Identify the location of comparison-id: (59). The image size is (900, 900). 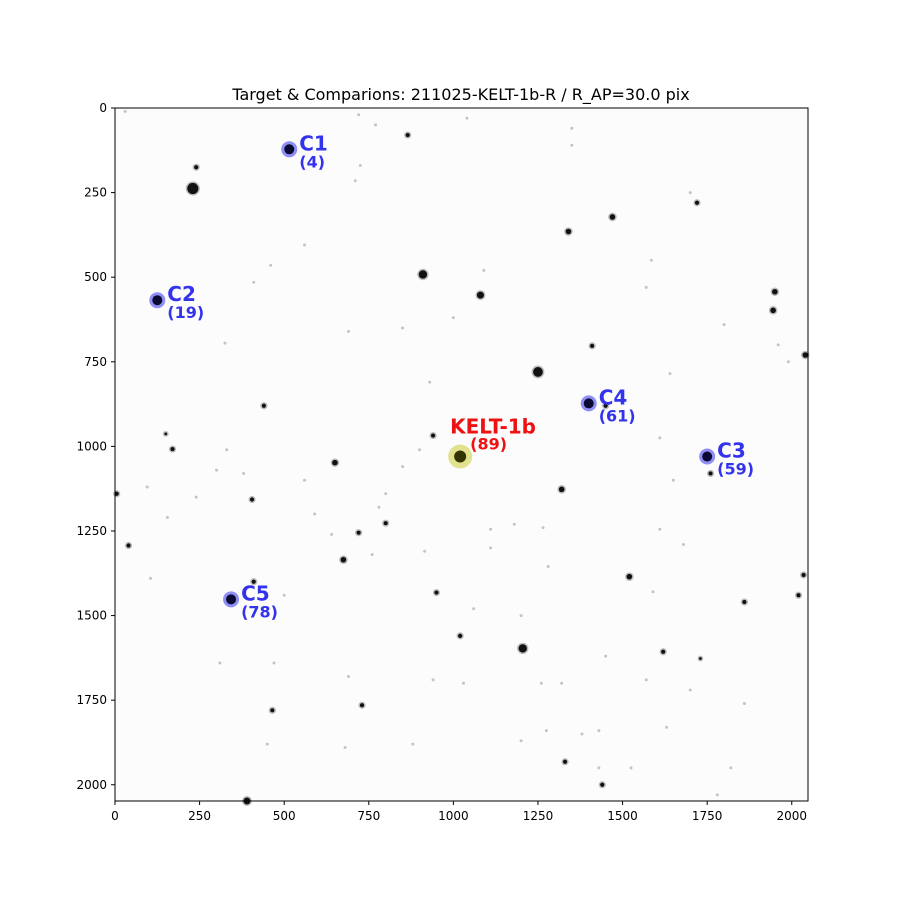
(735, 469).